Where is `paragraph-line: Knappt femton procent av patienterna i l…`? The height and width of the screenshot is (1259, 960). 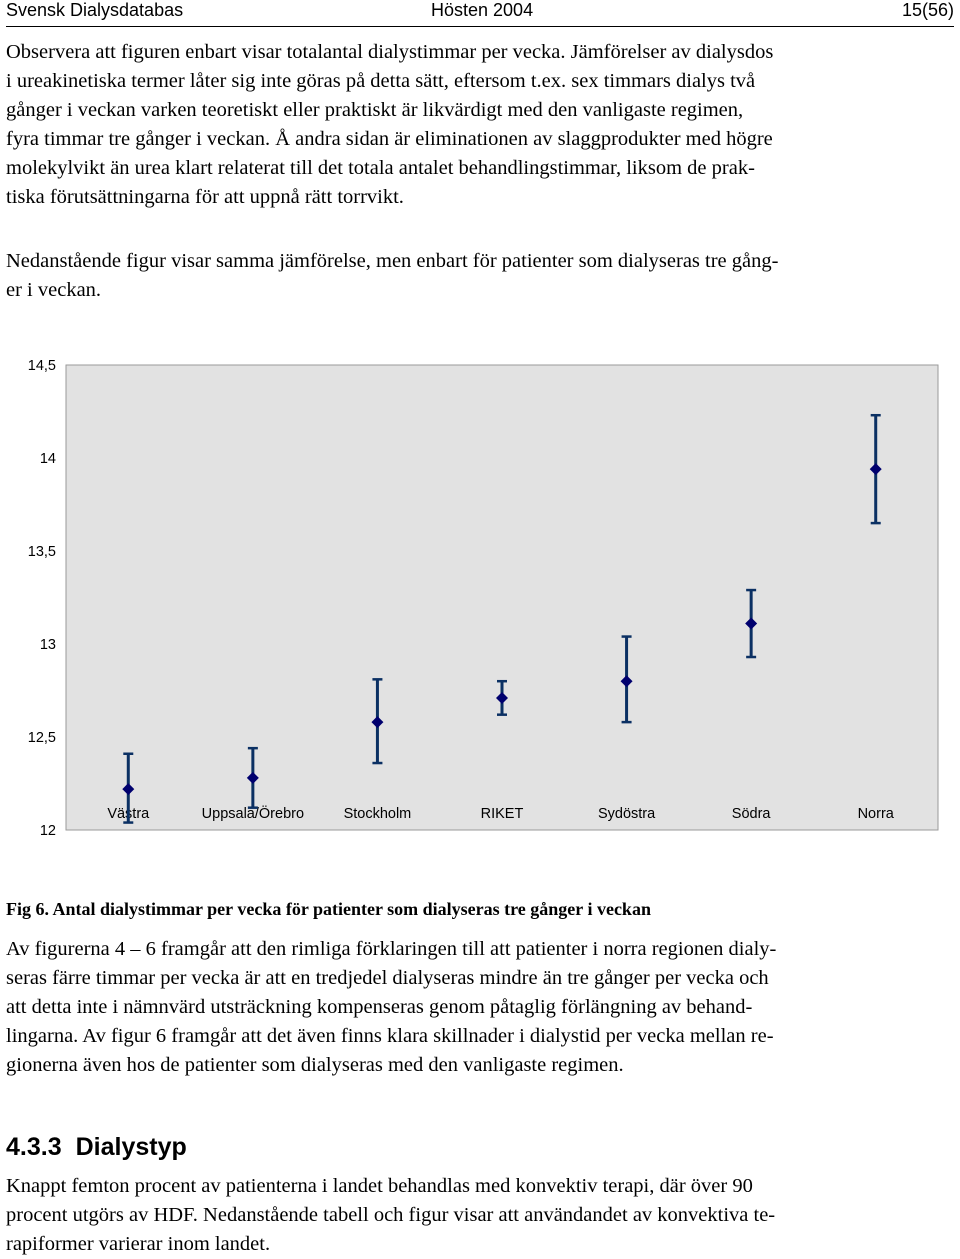
paragraph-line: Knappt femton procent av patienterna i l… is located at coordinates (379, 1186).